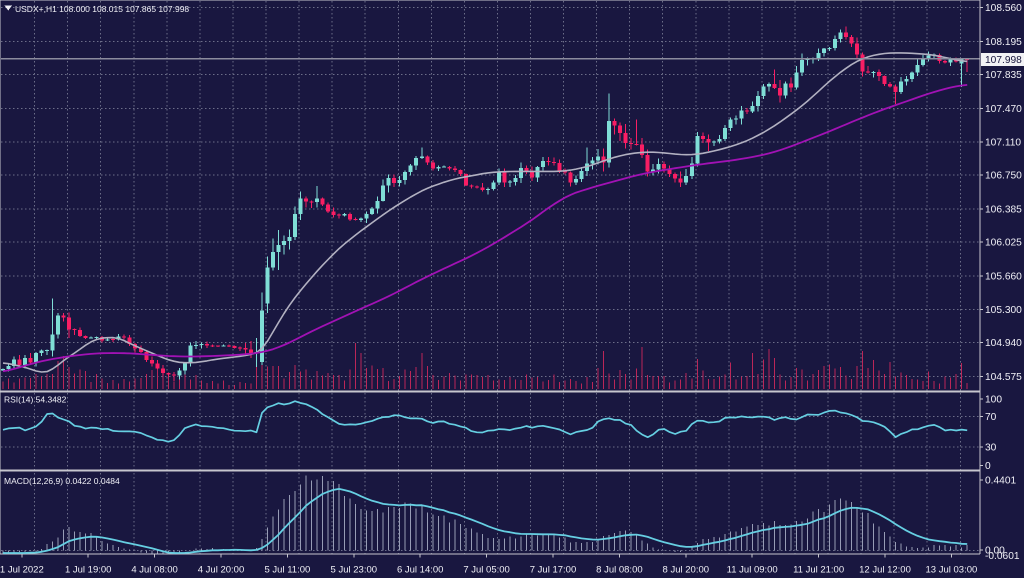 The width and height of the screenshot is (1024, 578). I want to click on svg-text: 6 Jul 14:00, so click(420, 569).